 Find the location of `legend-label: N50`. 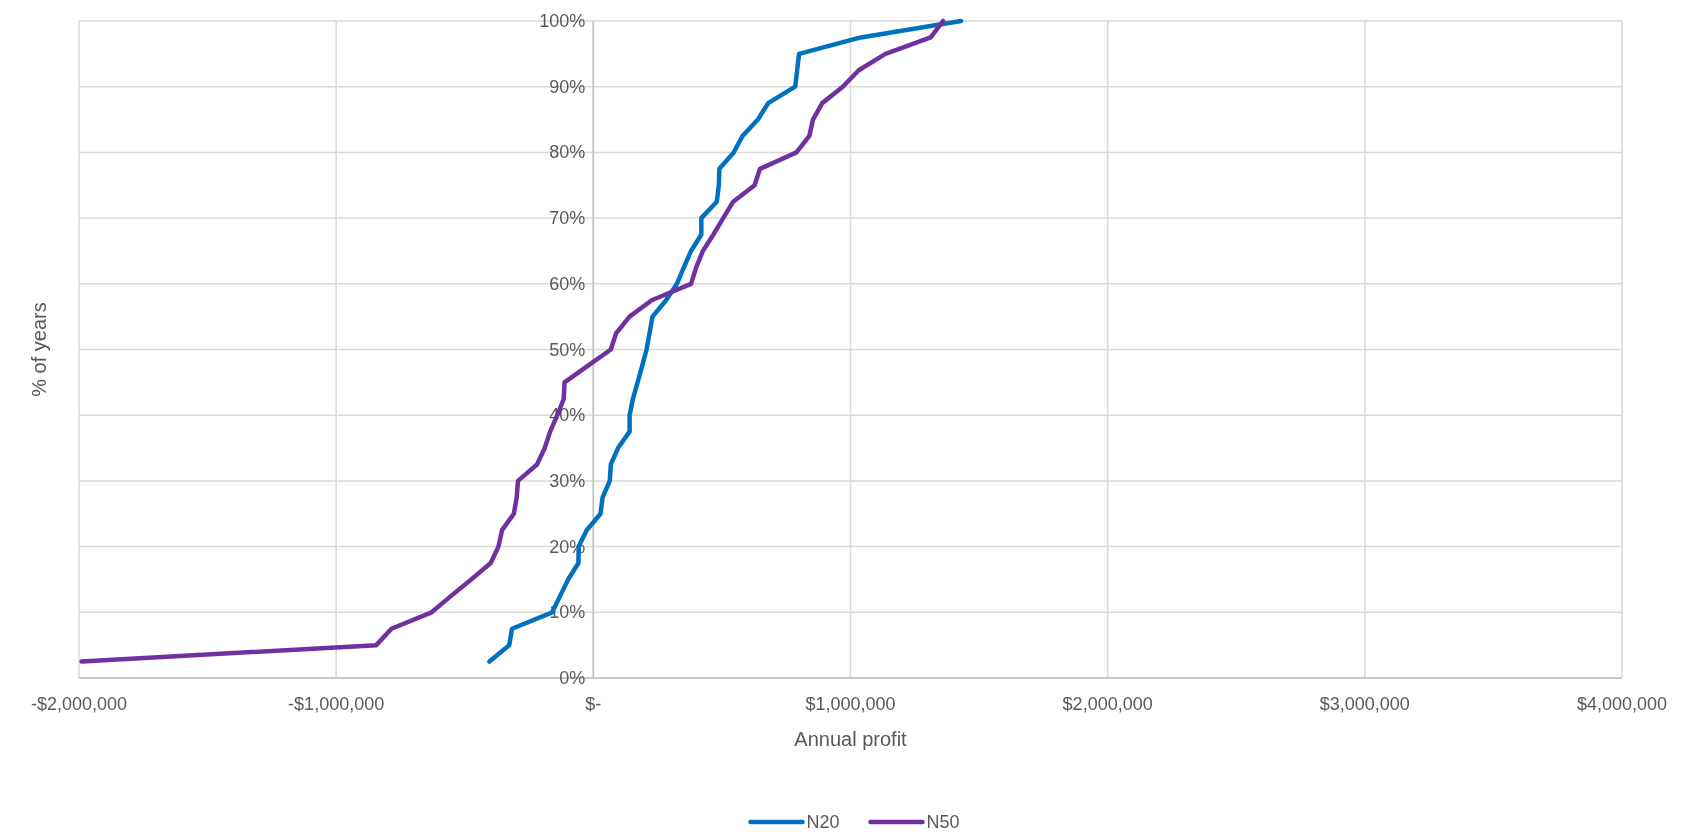

legend-label: N50 is located at coordinates (943, 822).